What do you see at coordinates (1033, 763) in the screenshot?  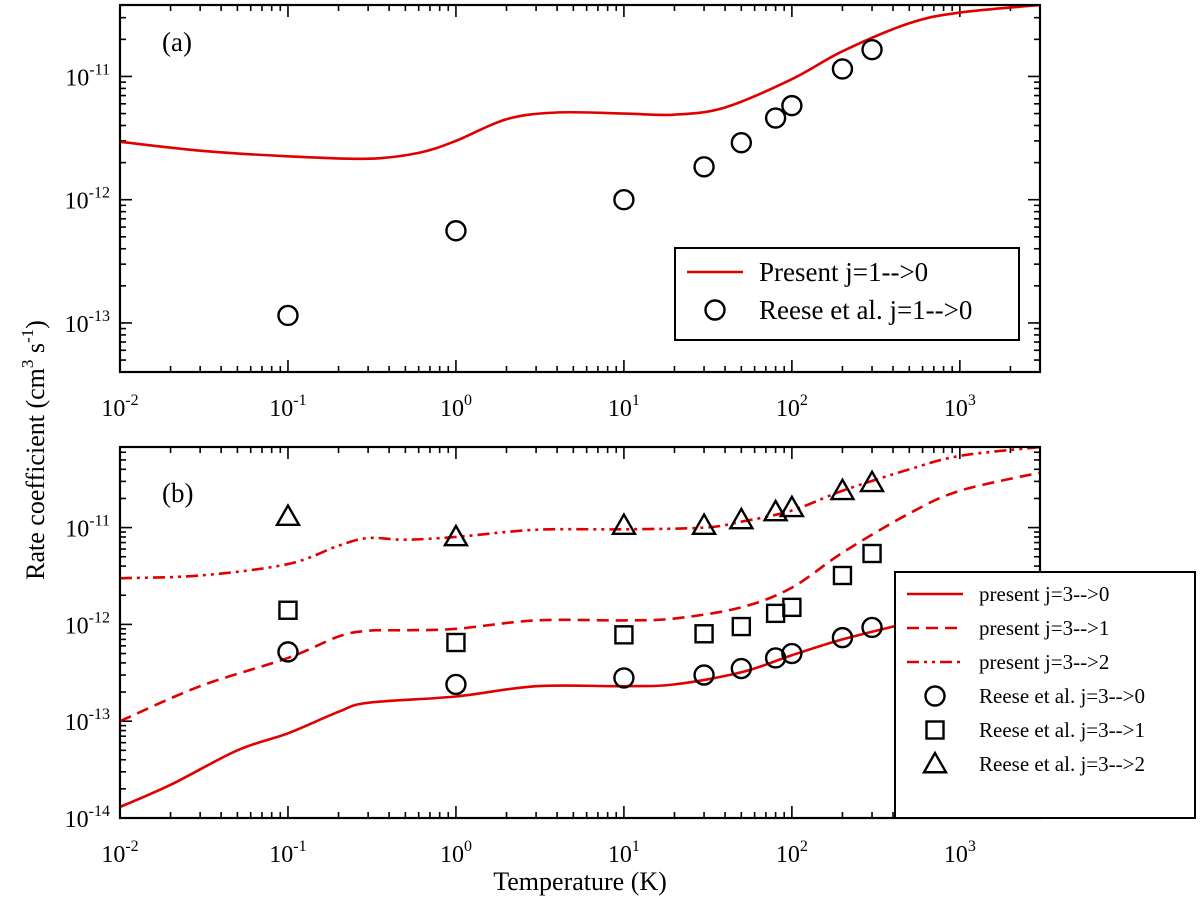 I see `legend-entry: Reese et al. j=3-->2` at bounding box center [1033, 763].